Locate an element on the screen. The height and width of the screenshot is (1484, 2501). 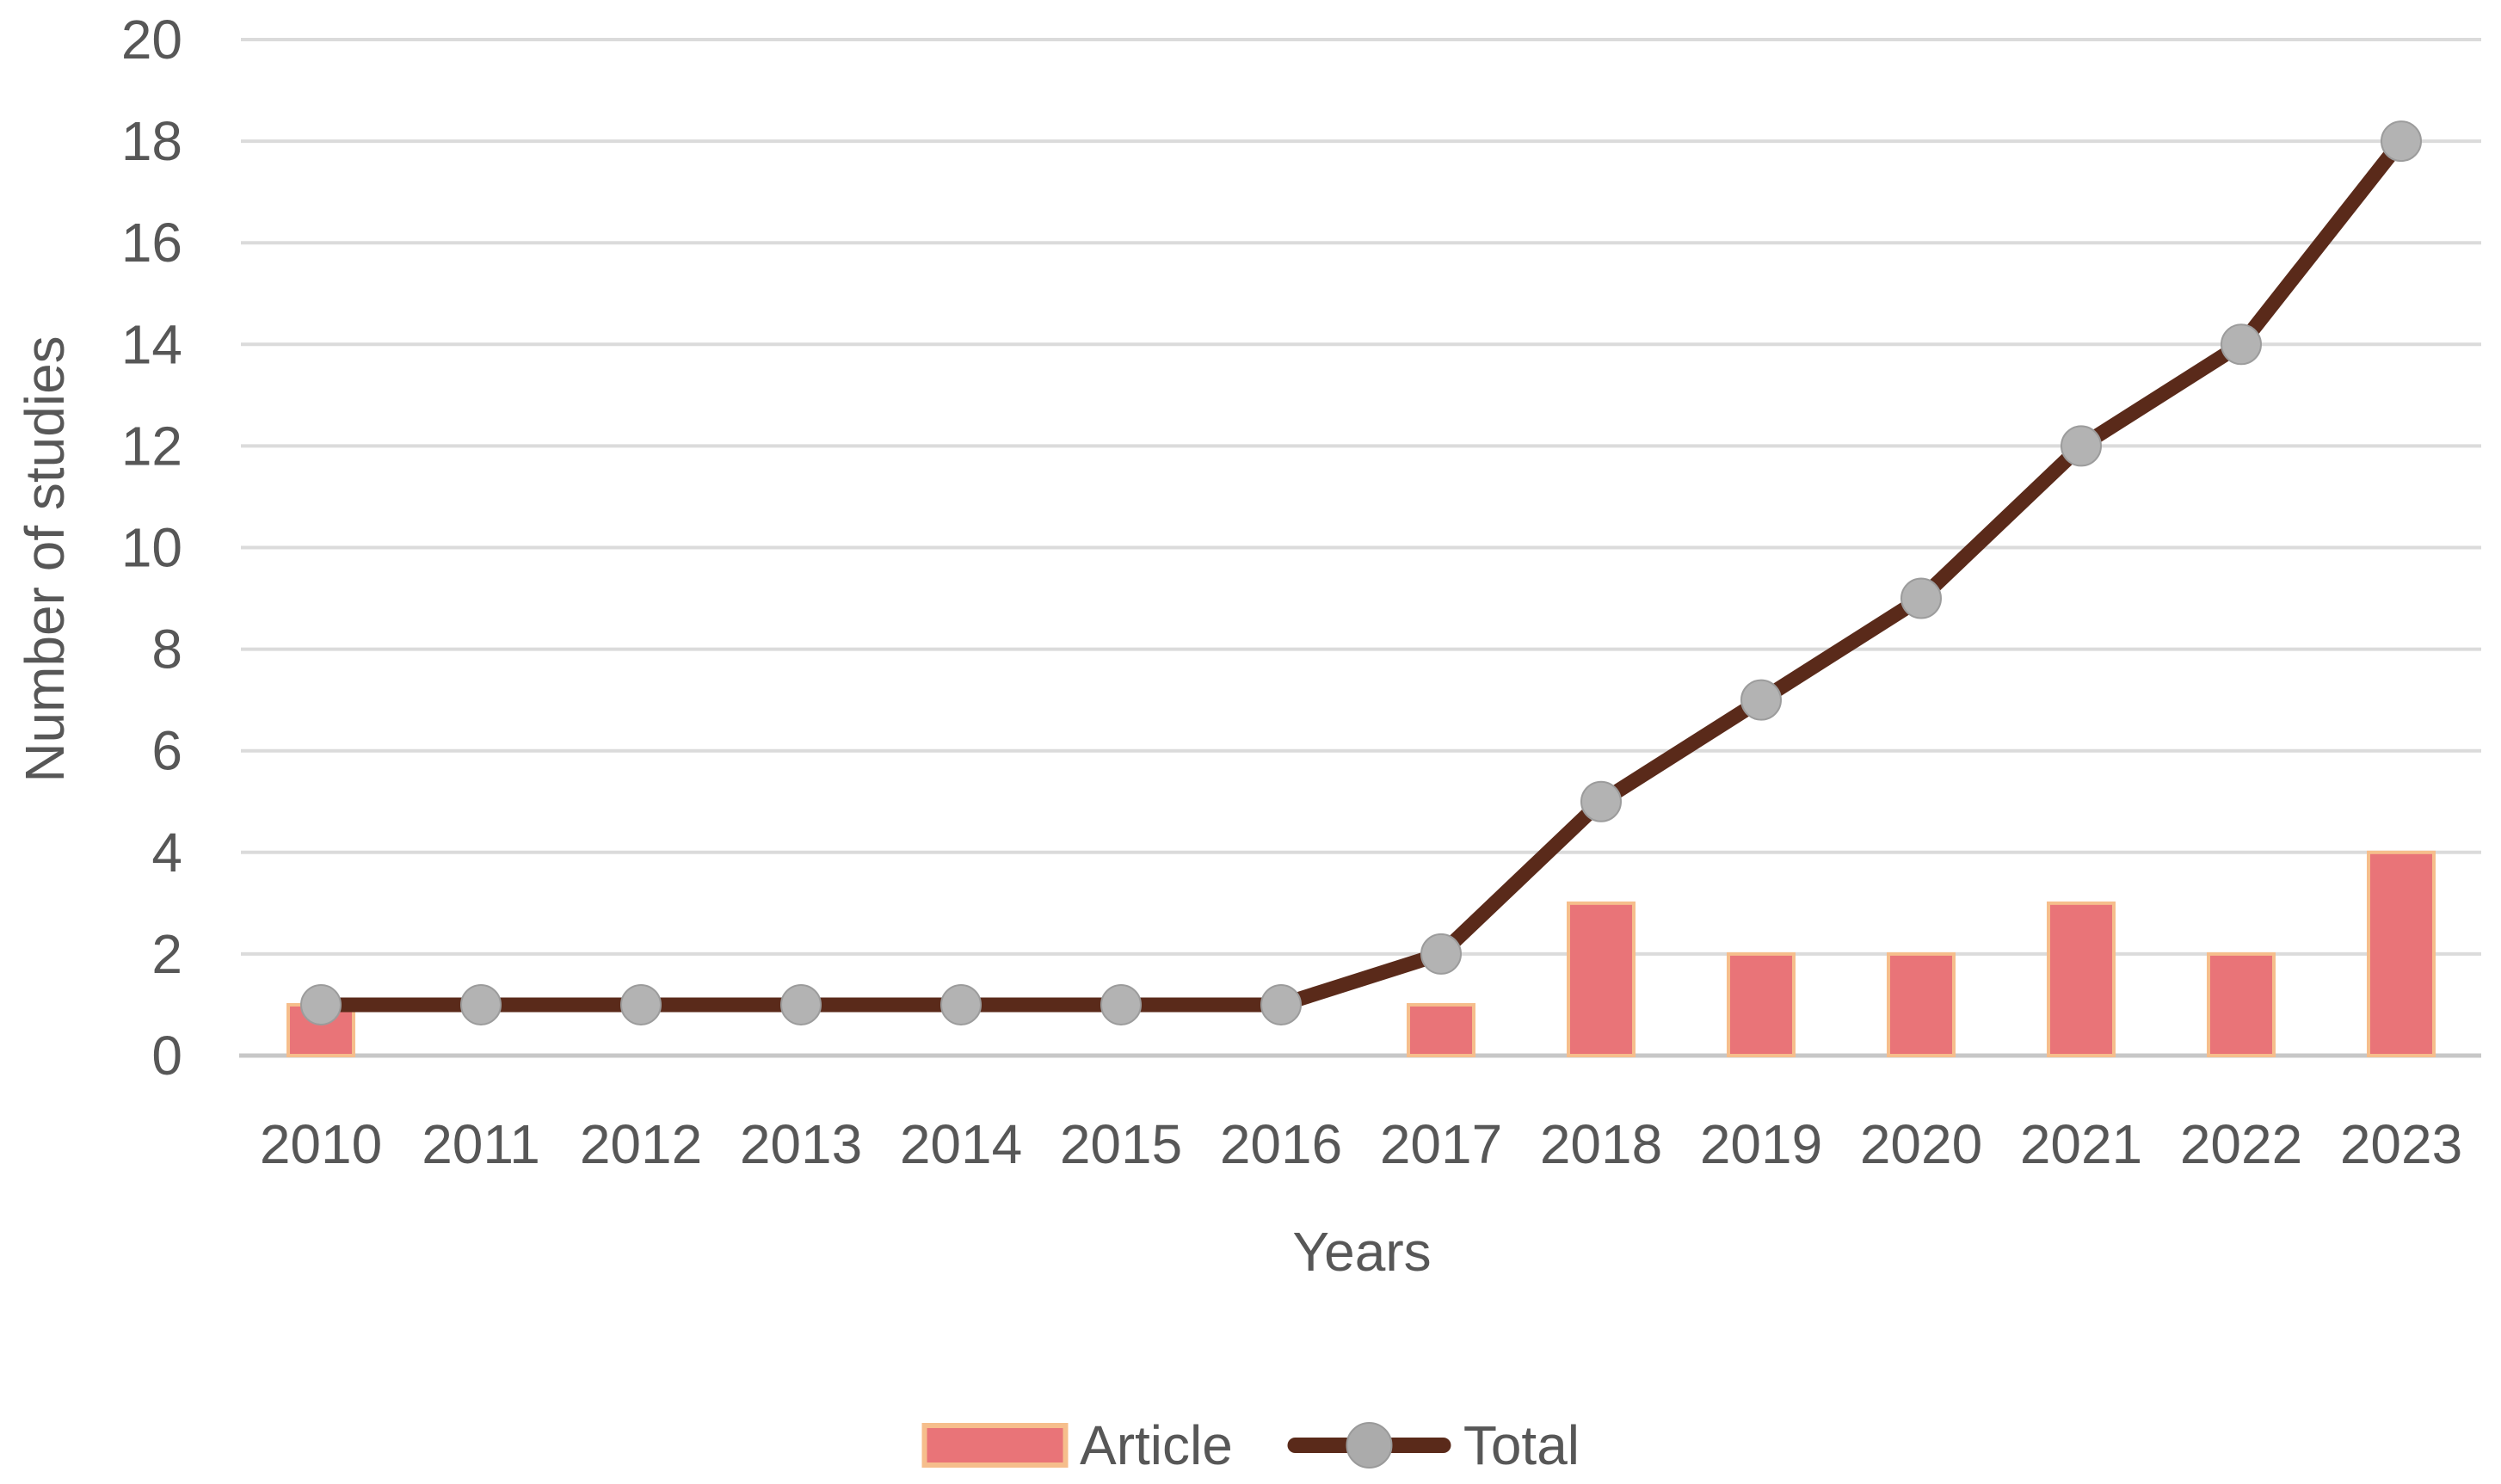
total-marker-sample is located at coordinates (1369, 1445).